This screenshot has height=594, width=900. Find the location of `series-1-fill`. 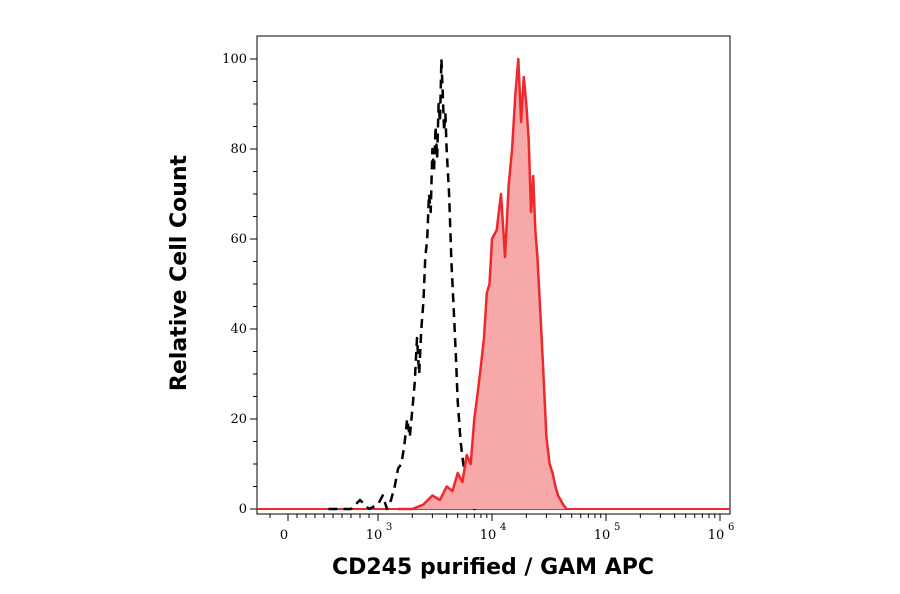

series-1-fill is located at coordinates (482, 284).